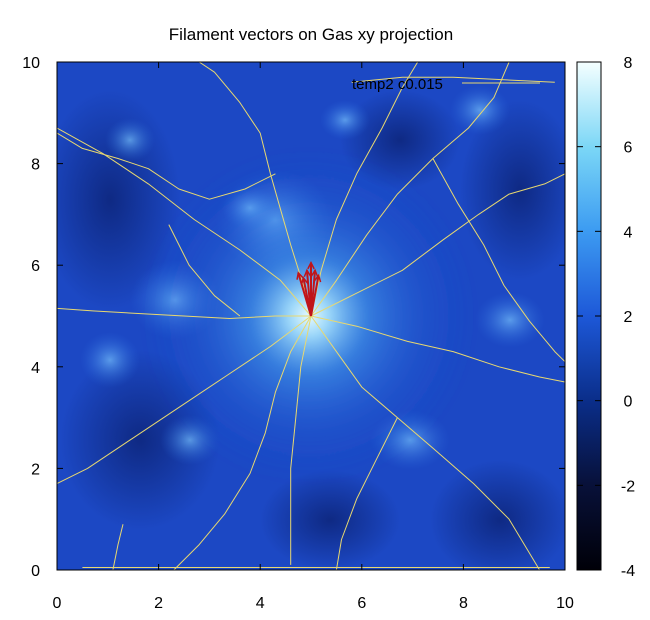 The image size is (650, 620). Describe the element at coordinates (628, 148) in the screenshot. I see `colorbar-tick-label: 6` at that location.